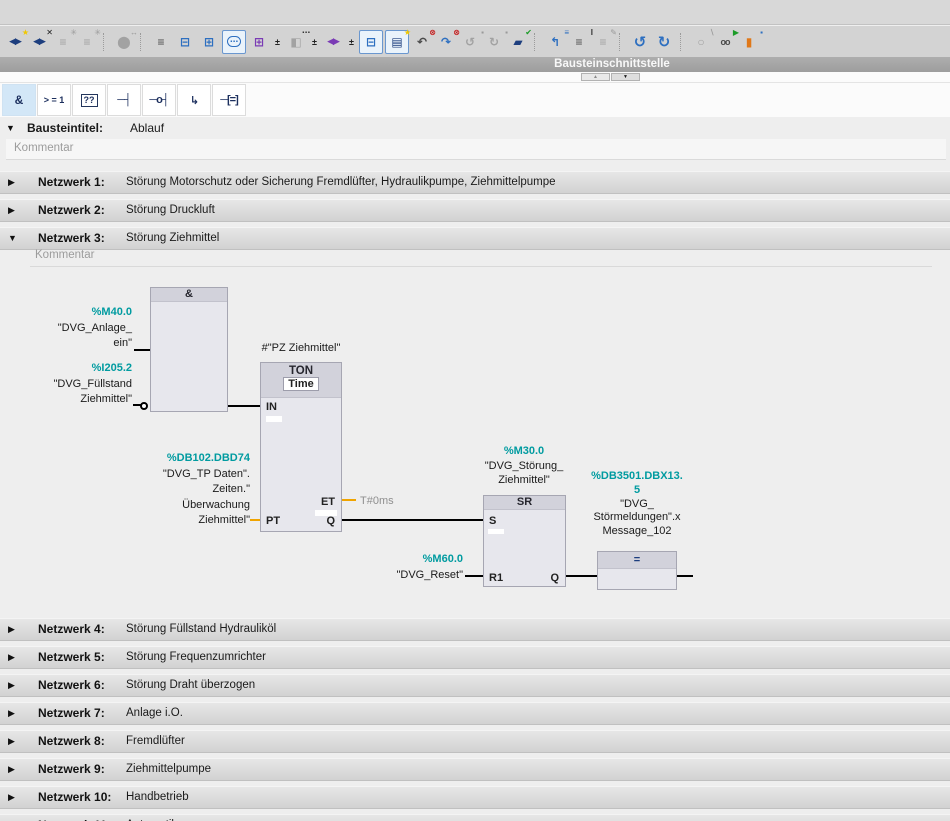 This screenshot has height=821, width=950. Describe the element at coordinates (80, 384) in the screenshot. I see `and-input2-operand: %I205.2 "DVG_Füllstand Ziehmittel"` at that location.